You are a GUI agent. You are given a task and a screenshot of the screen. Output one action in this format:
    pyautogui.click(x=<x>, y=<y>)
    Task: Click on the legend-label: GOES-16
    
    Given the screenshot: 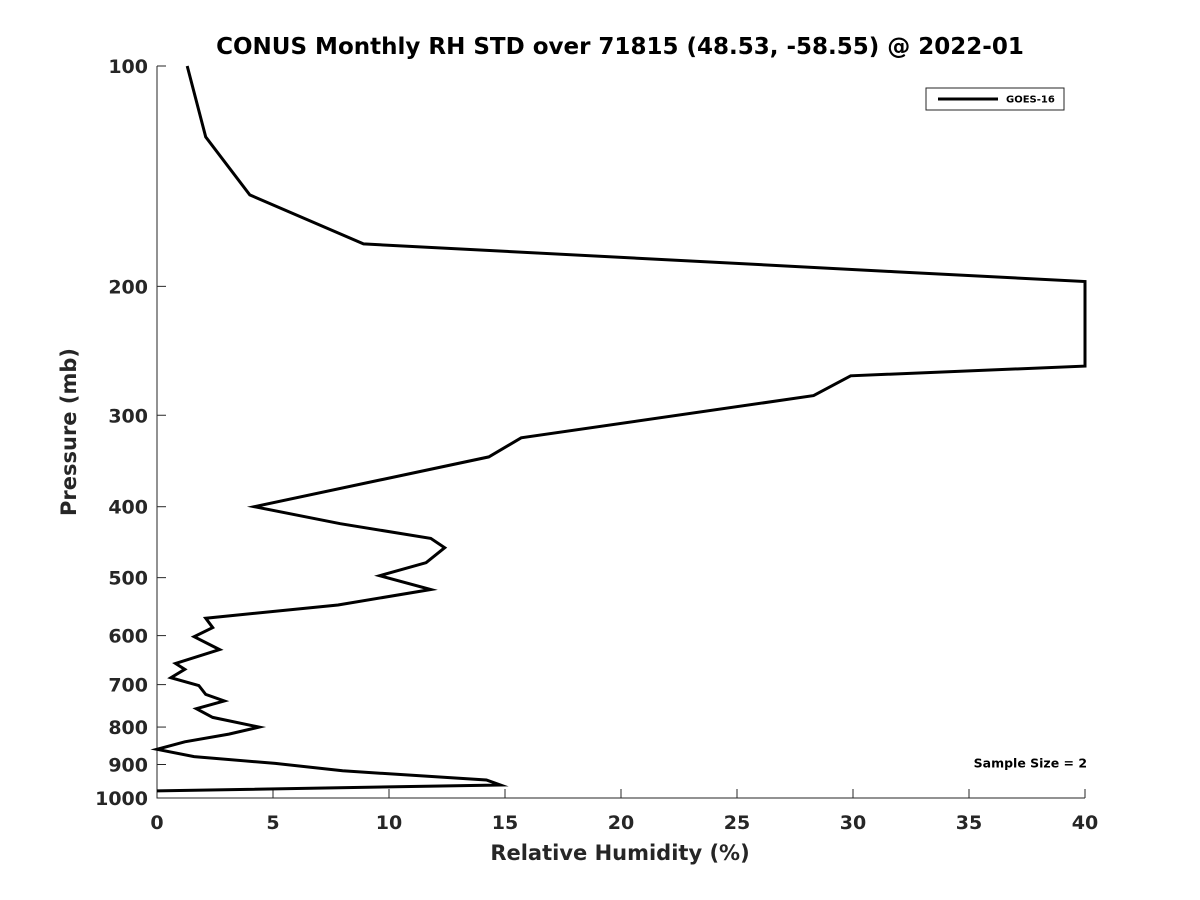 What is the action you would take?
    pyautogui.click(x=1030, y=100)
    